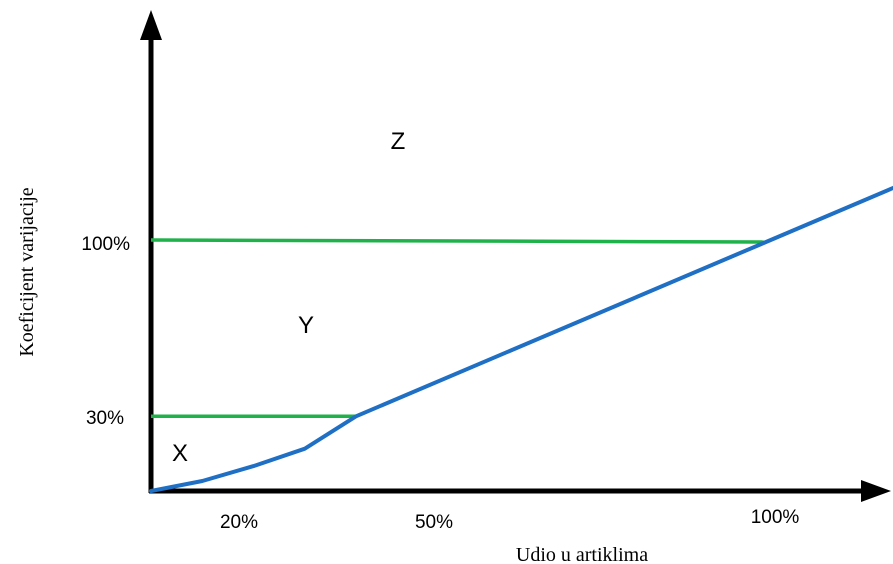  What do you see at coordinates (775, 517) in the screenshot?
I see `x-tick-label-100: 100%` at bounding box center [775, 517].